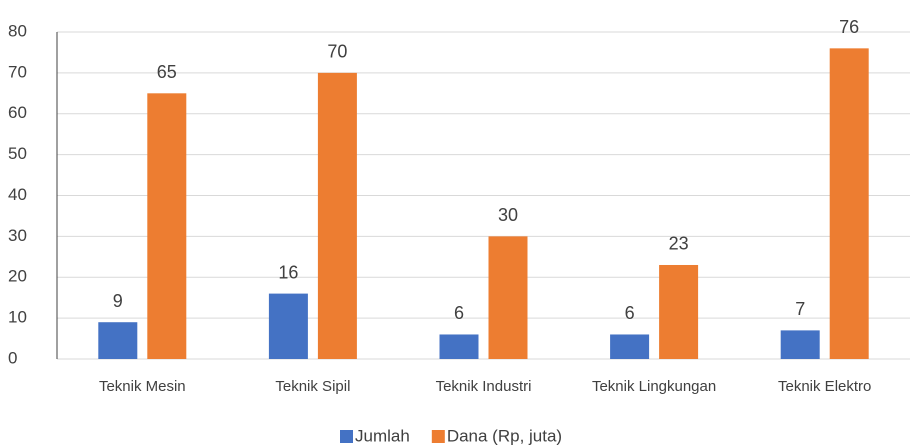  Describe the element at coordinates (824, 386) in the screenshot. I see `x-tick-label: Teknik Elektro` at that location.